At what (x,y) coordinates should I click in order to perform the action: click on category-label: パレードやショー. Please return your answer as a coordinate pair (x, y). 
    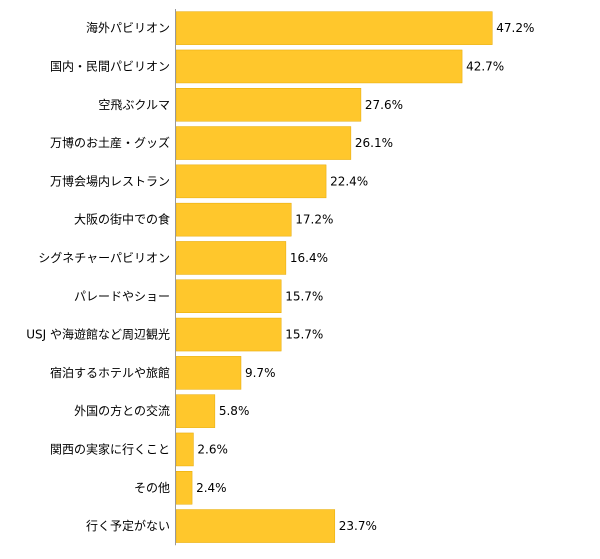
    Looking at the image, I should click on (122, 296).